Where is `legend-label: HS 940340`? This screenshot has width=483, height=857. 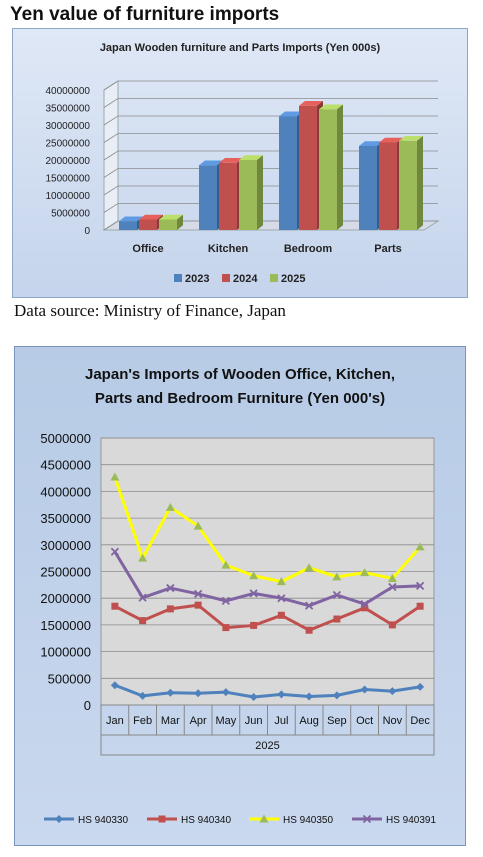
legend-label: HS 940340 is located at coordinates (206, 820).